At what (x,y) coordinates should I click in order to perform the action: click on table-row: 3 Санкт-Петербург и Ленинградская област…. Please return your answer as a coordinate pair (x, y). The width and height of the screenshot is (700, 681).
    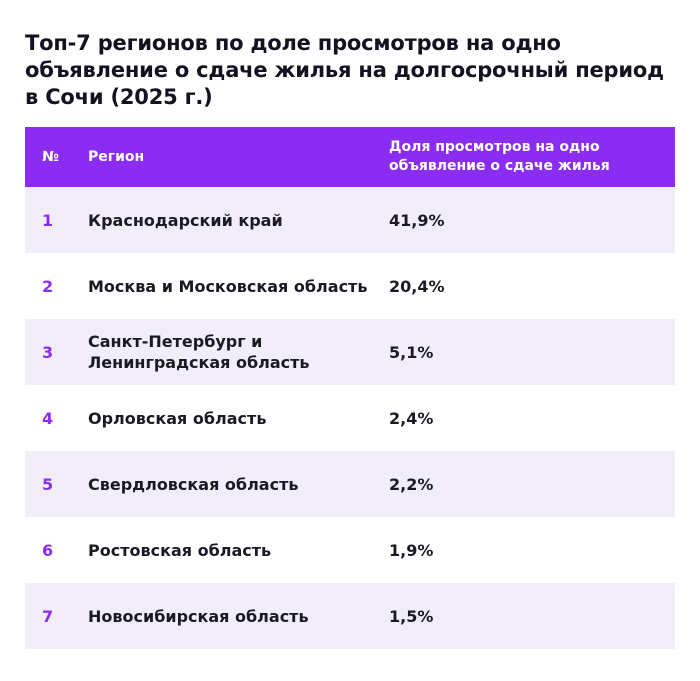
    Looking at the image, I should click on (350, 352).